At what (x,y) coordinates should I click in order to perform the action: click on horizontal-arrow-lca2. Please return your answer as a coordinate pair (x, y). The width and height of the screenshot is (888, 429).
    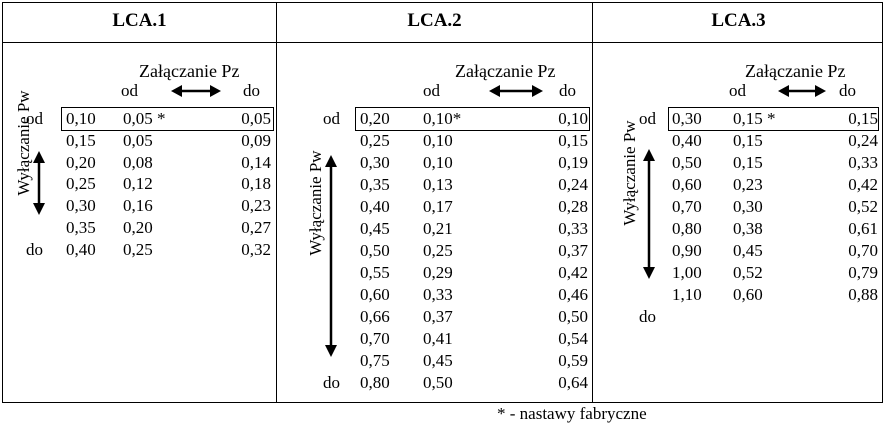
    Looking at the image, I should click on (516, 91).